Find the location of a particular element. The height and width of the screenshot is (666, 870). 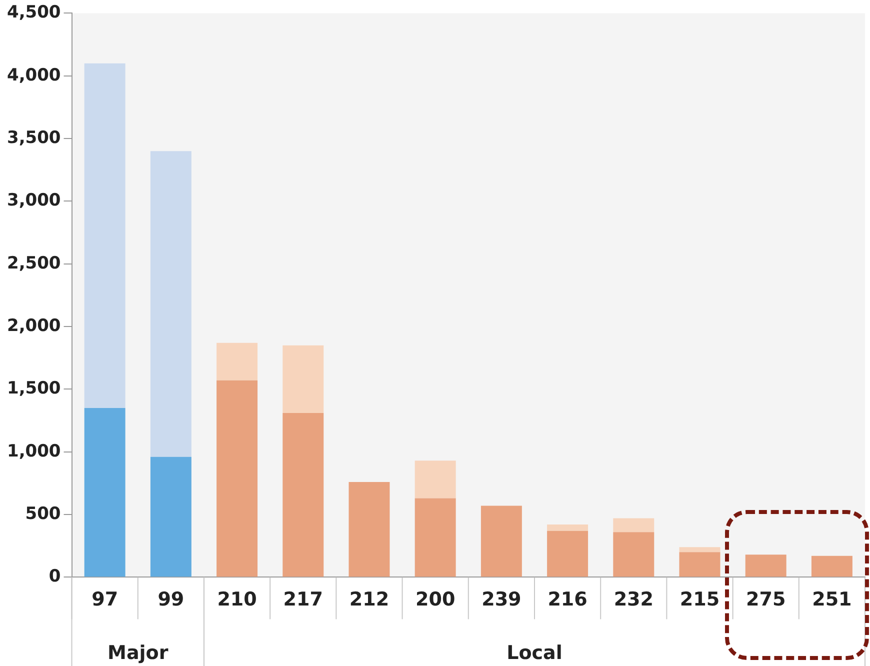

y-tick-label: 1,000 is located at coordinates (33, 451).